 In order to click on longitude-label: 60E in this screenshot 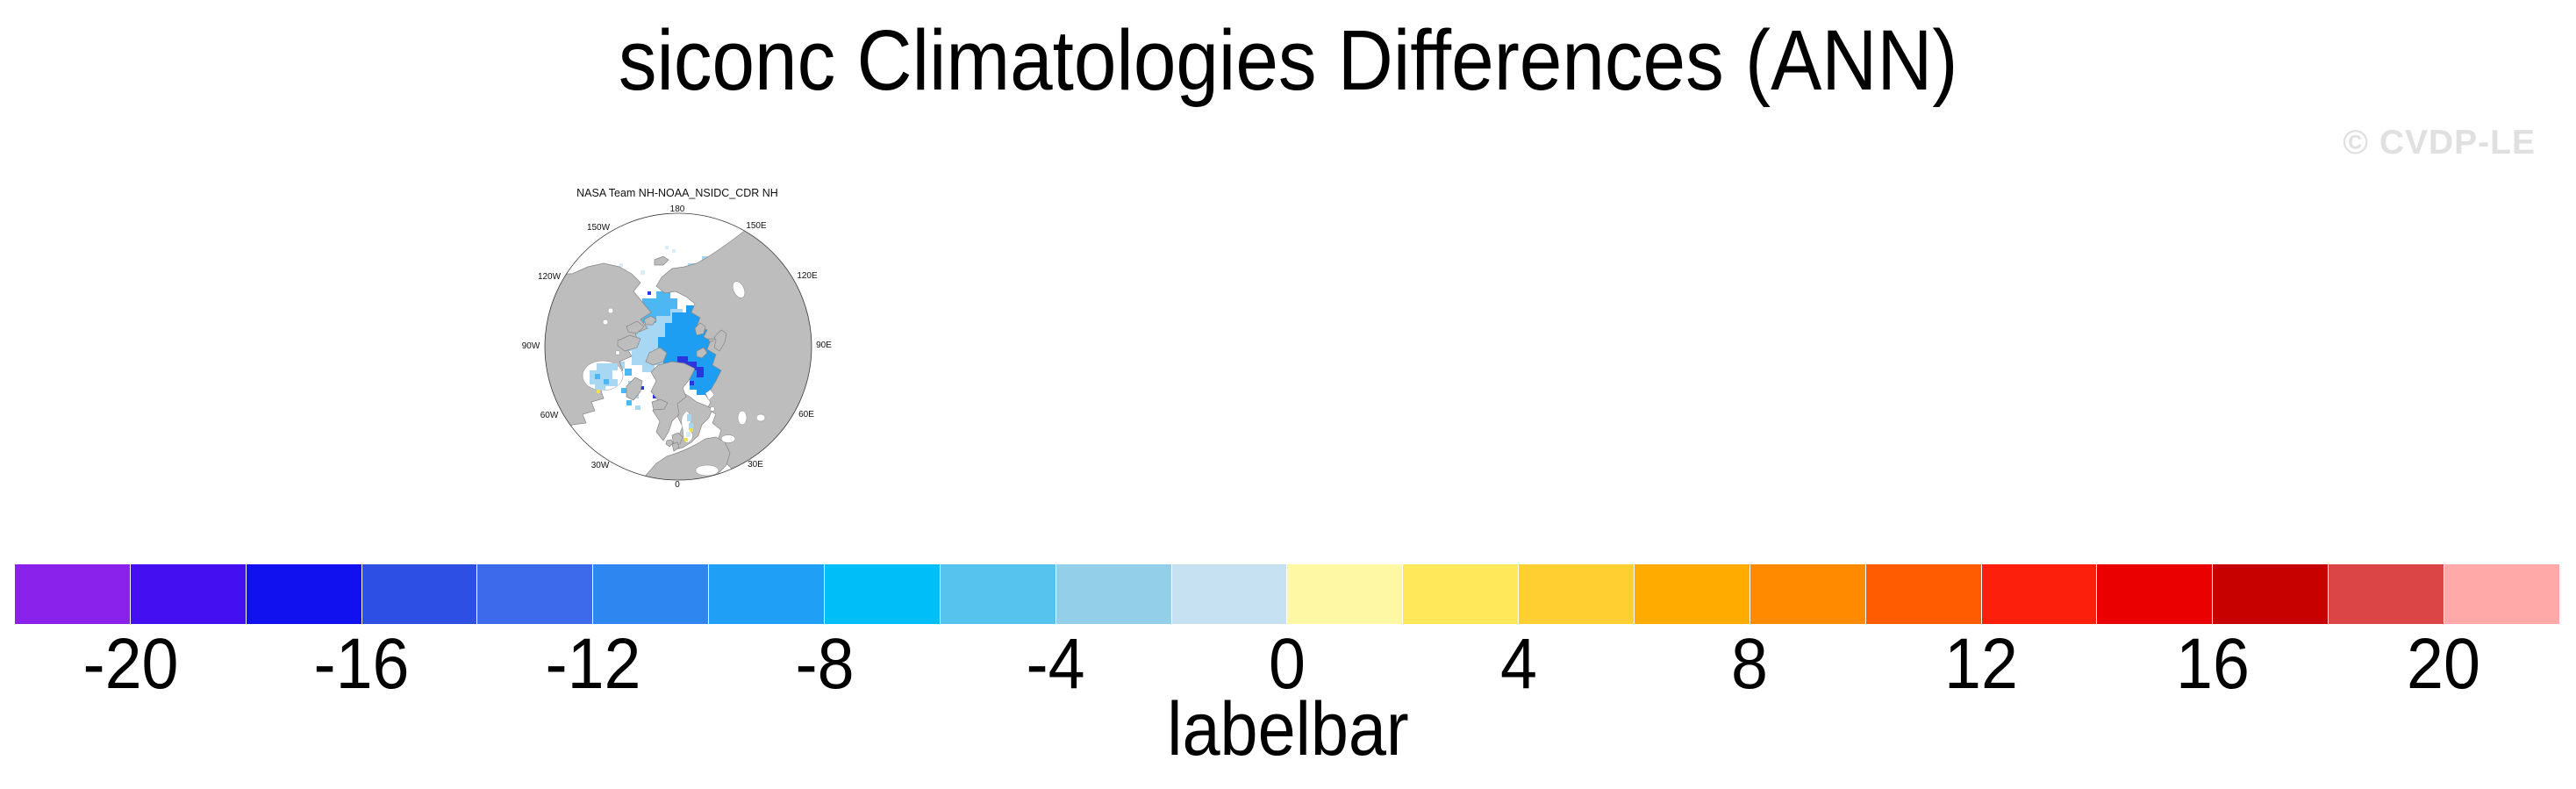, I will do `click(806, 415)`.